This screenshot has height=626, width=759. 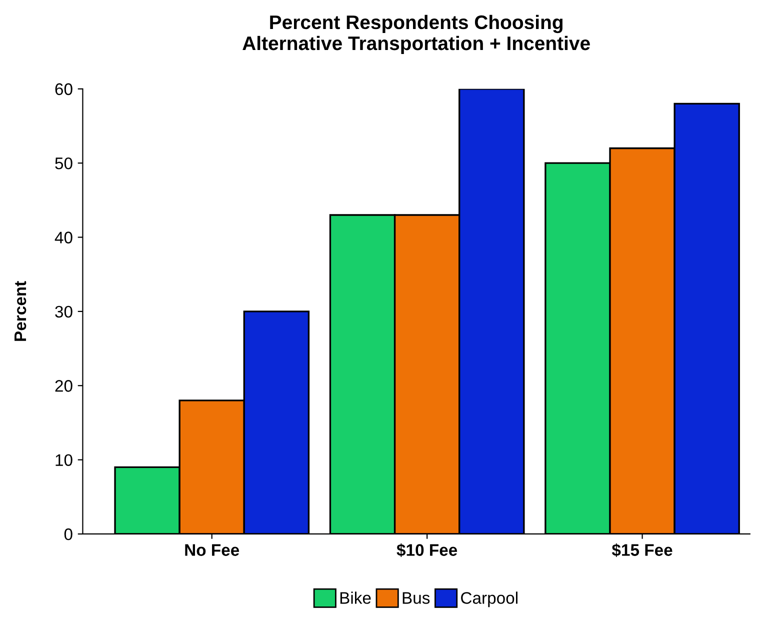 I want to click on y-tick-label: 30, so click(x=63, y=312).